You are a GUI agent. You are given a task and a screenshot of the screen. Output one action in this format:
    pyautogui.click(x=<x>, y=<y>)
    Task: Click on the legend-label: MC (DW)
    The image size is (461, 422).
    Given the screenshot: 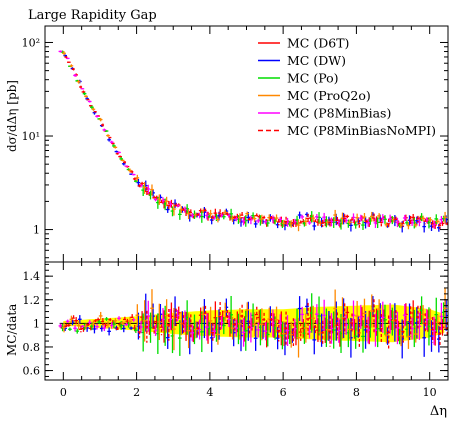 What is the action you would take?
    pyautogui.click(x=316, y=60)
    